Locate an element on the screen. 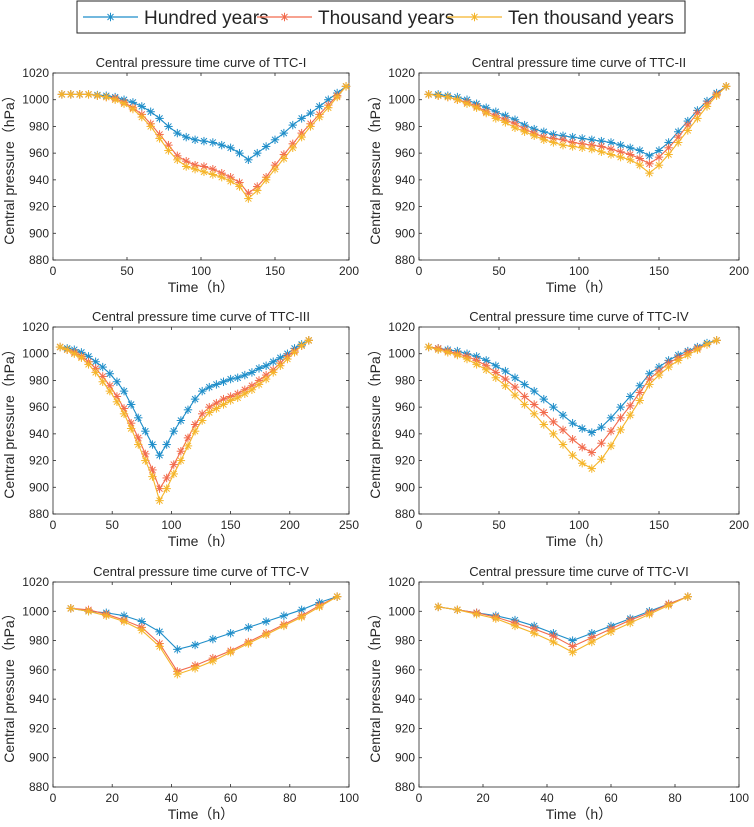  panel-ttc-i-ylabel: Central pressure（hPa） is located at coordinates (9, 166).